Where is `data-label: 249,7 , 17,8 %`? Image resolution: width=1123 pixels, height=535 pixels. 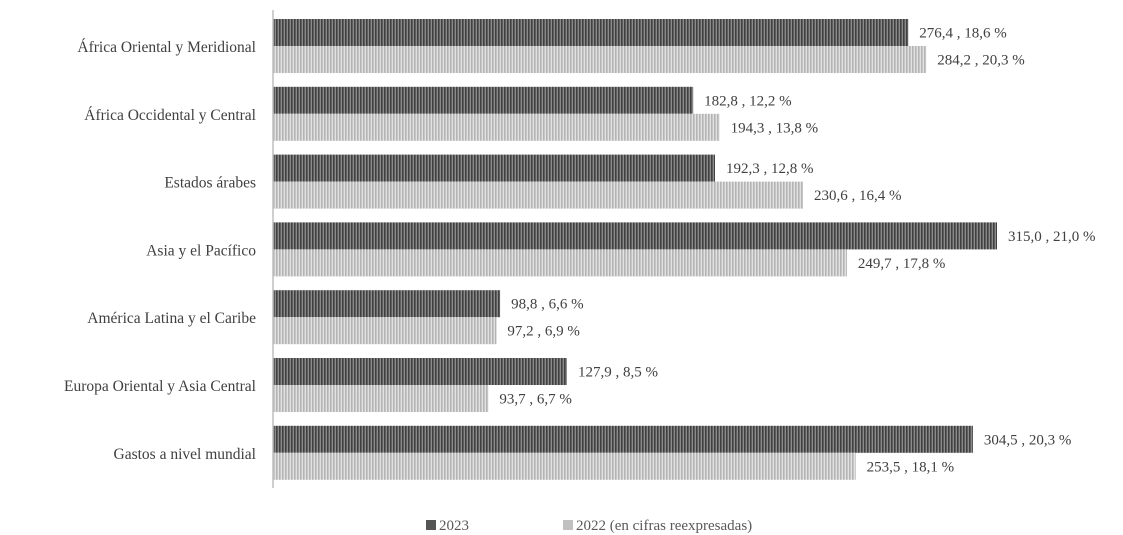 data-label: 249,7 , 17,8 % is located at coordinates (902, 264).